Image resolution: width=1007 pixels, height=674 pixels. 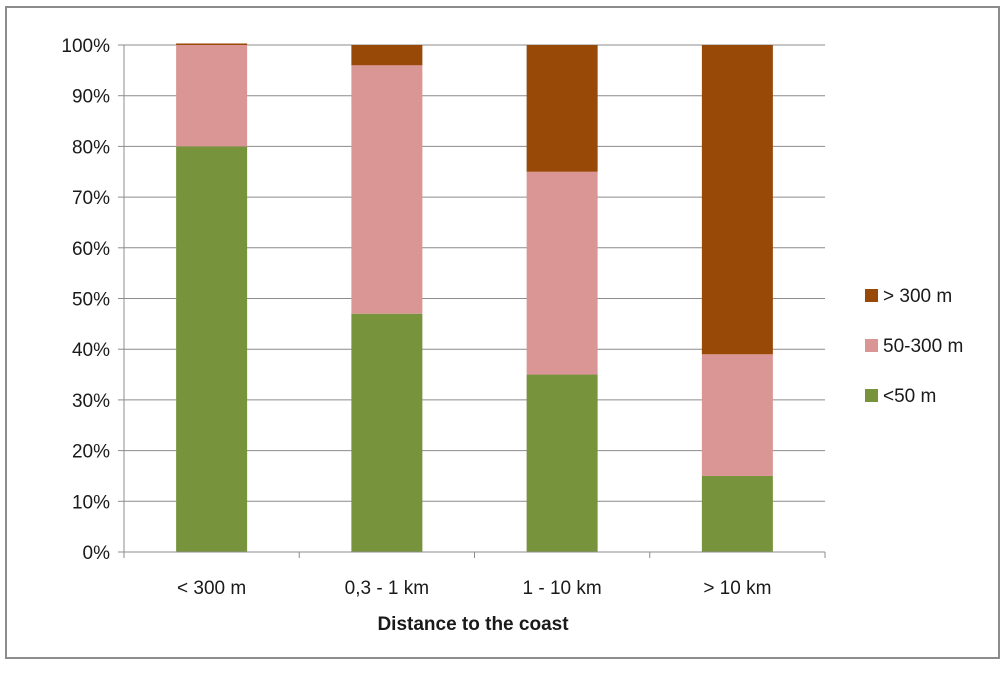 I want to click on y-tick-label: 90%, so click(x=91, y=97).